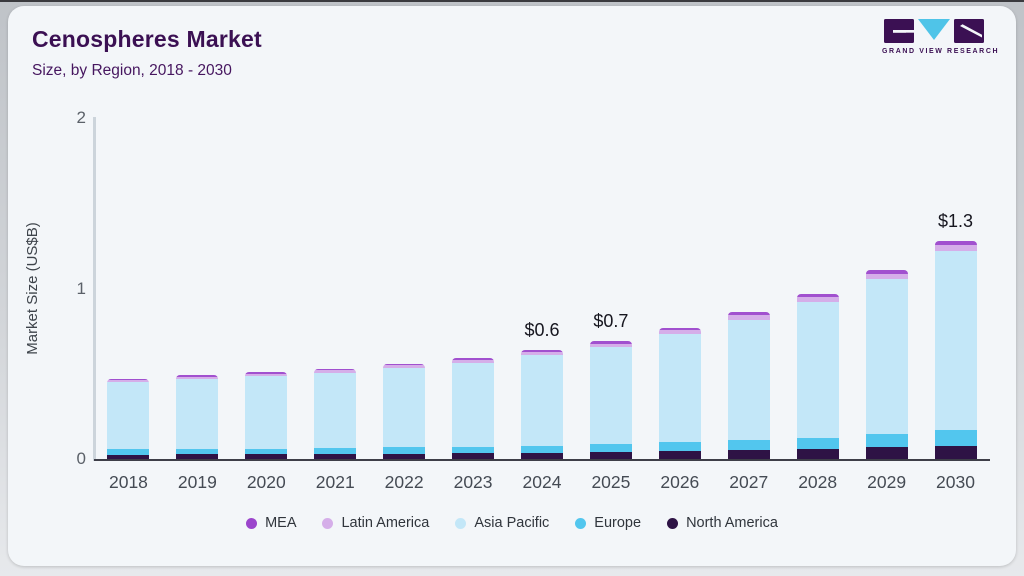 The image size is (1024, 576). Describe the element at coordinates (128, 482) in the screenshot. I see `x-label-2018: 2018` at that location.